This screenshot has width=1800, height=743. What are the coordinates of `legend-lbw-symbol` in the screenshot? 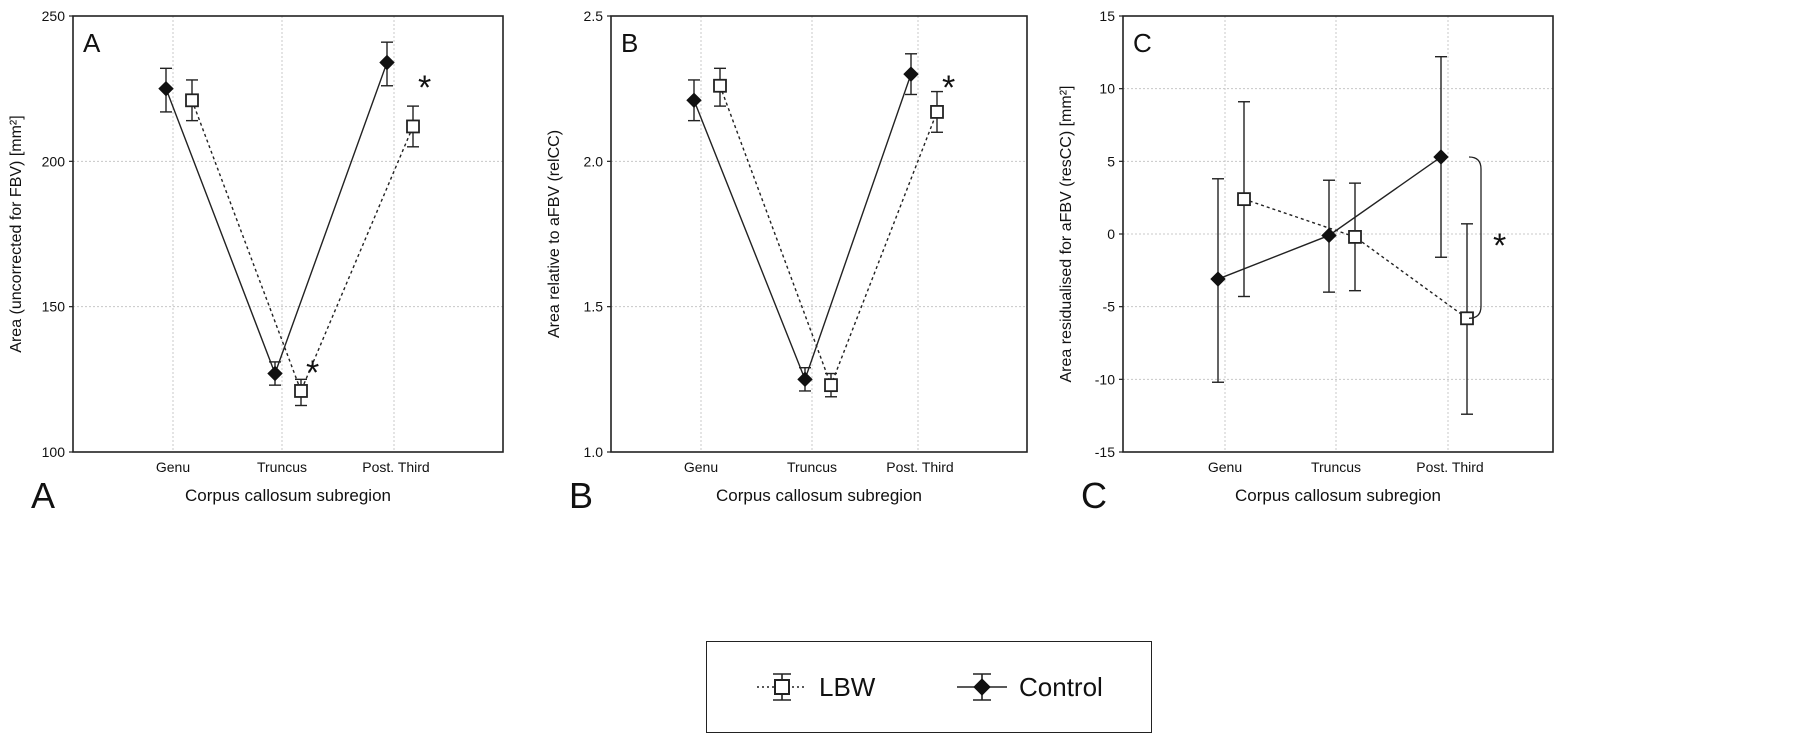 It's located at (782, 687).